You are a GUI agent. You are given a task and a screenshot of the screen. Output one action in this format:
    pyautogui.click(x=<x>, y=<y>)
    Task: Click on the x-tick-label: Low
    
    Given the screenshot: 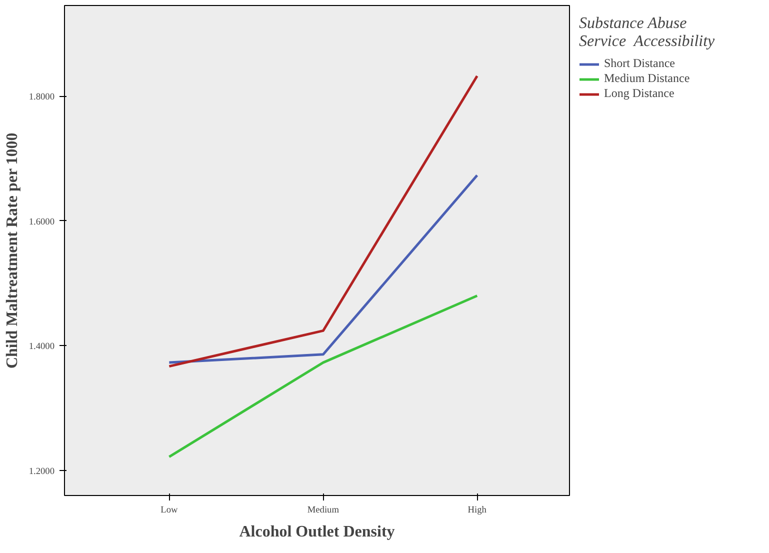 What is the action you would take?
    pyautogui.click(x=169, y=511)
    